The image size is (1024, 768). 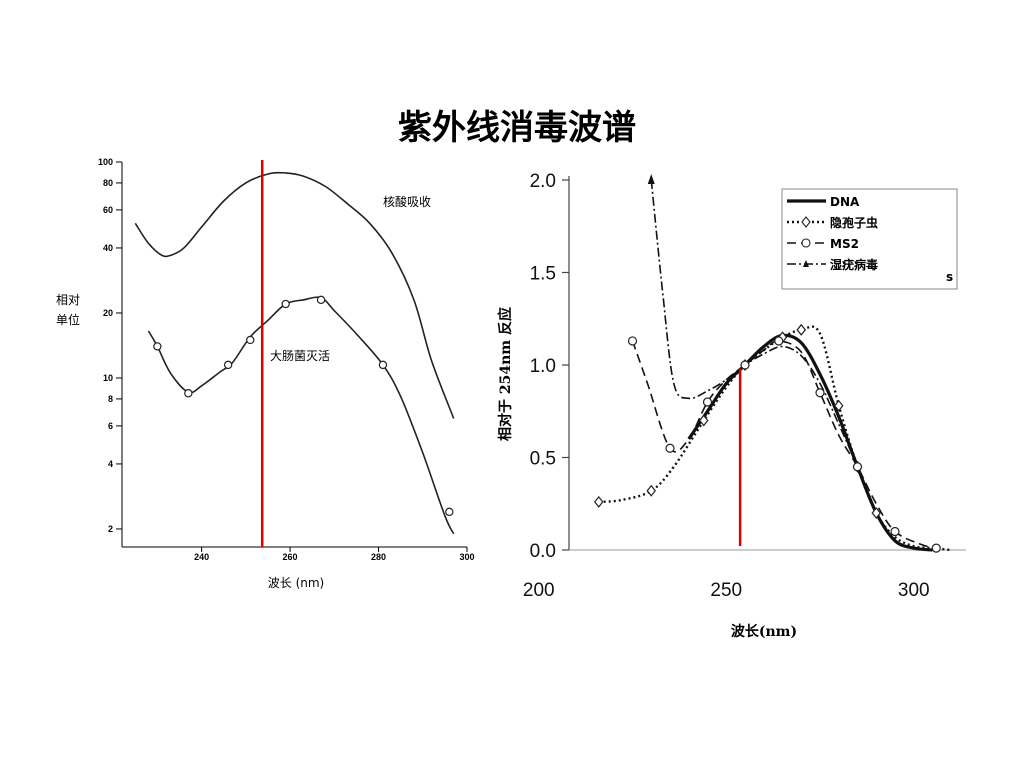 I want to click on left-x-tick-label: 280, so click(x=378, y=557).